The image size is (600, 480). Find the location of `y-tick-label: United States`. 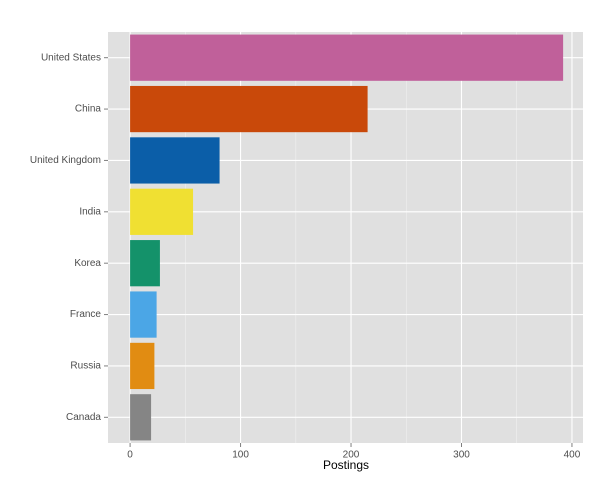

y-tick-label: United States is located at coordinates (71, 57).